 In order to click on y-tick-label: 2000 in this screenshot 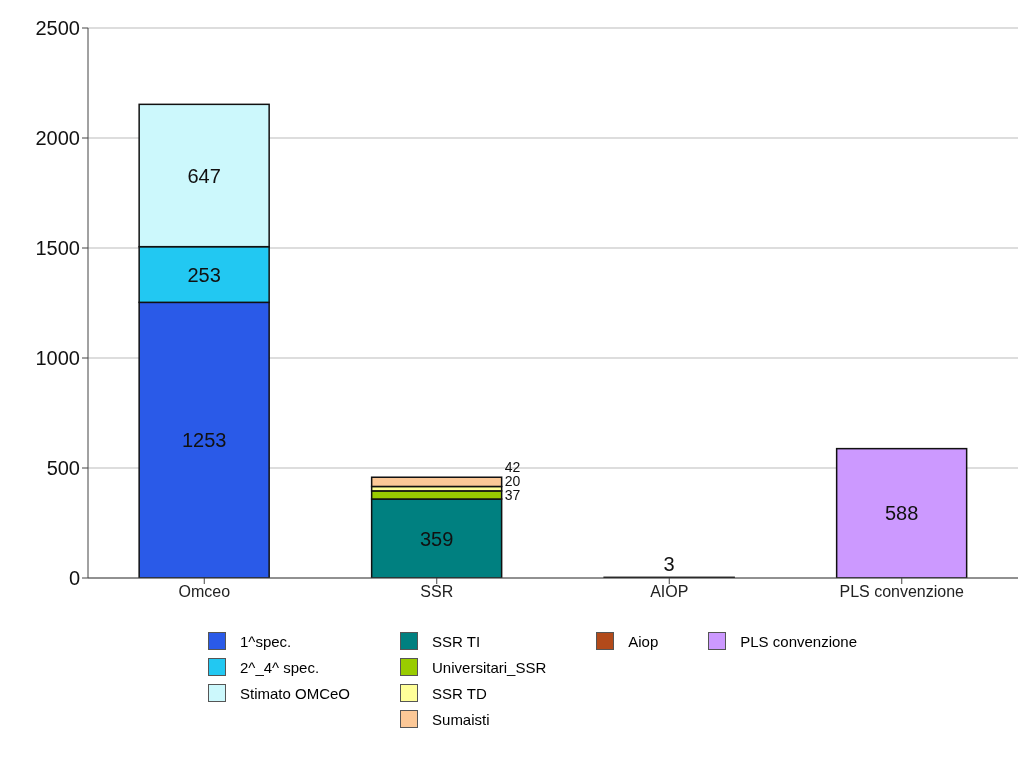, I will do `click(57, 138)`.